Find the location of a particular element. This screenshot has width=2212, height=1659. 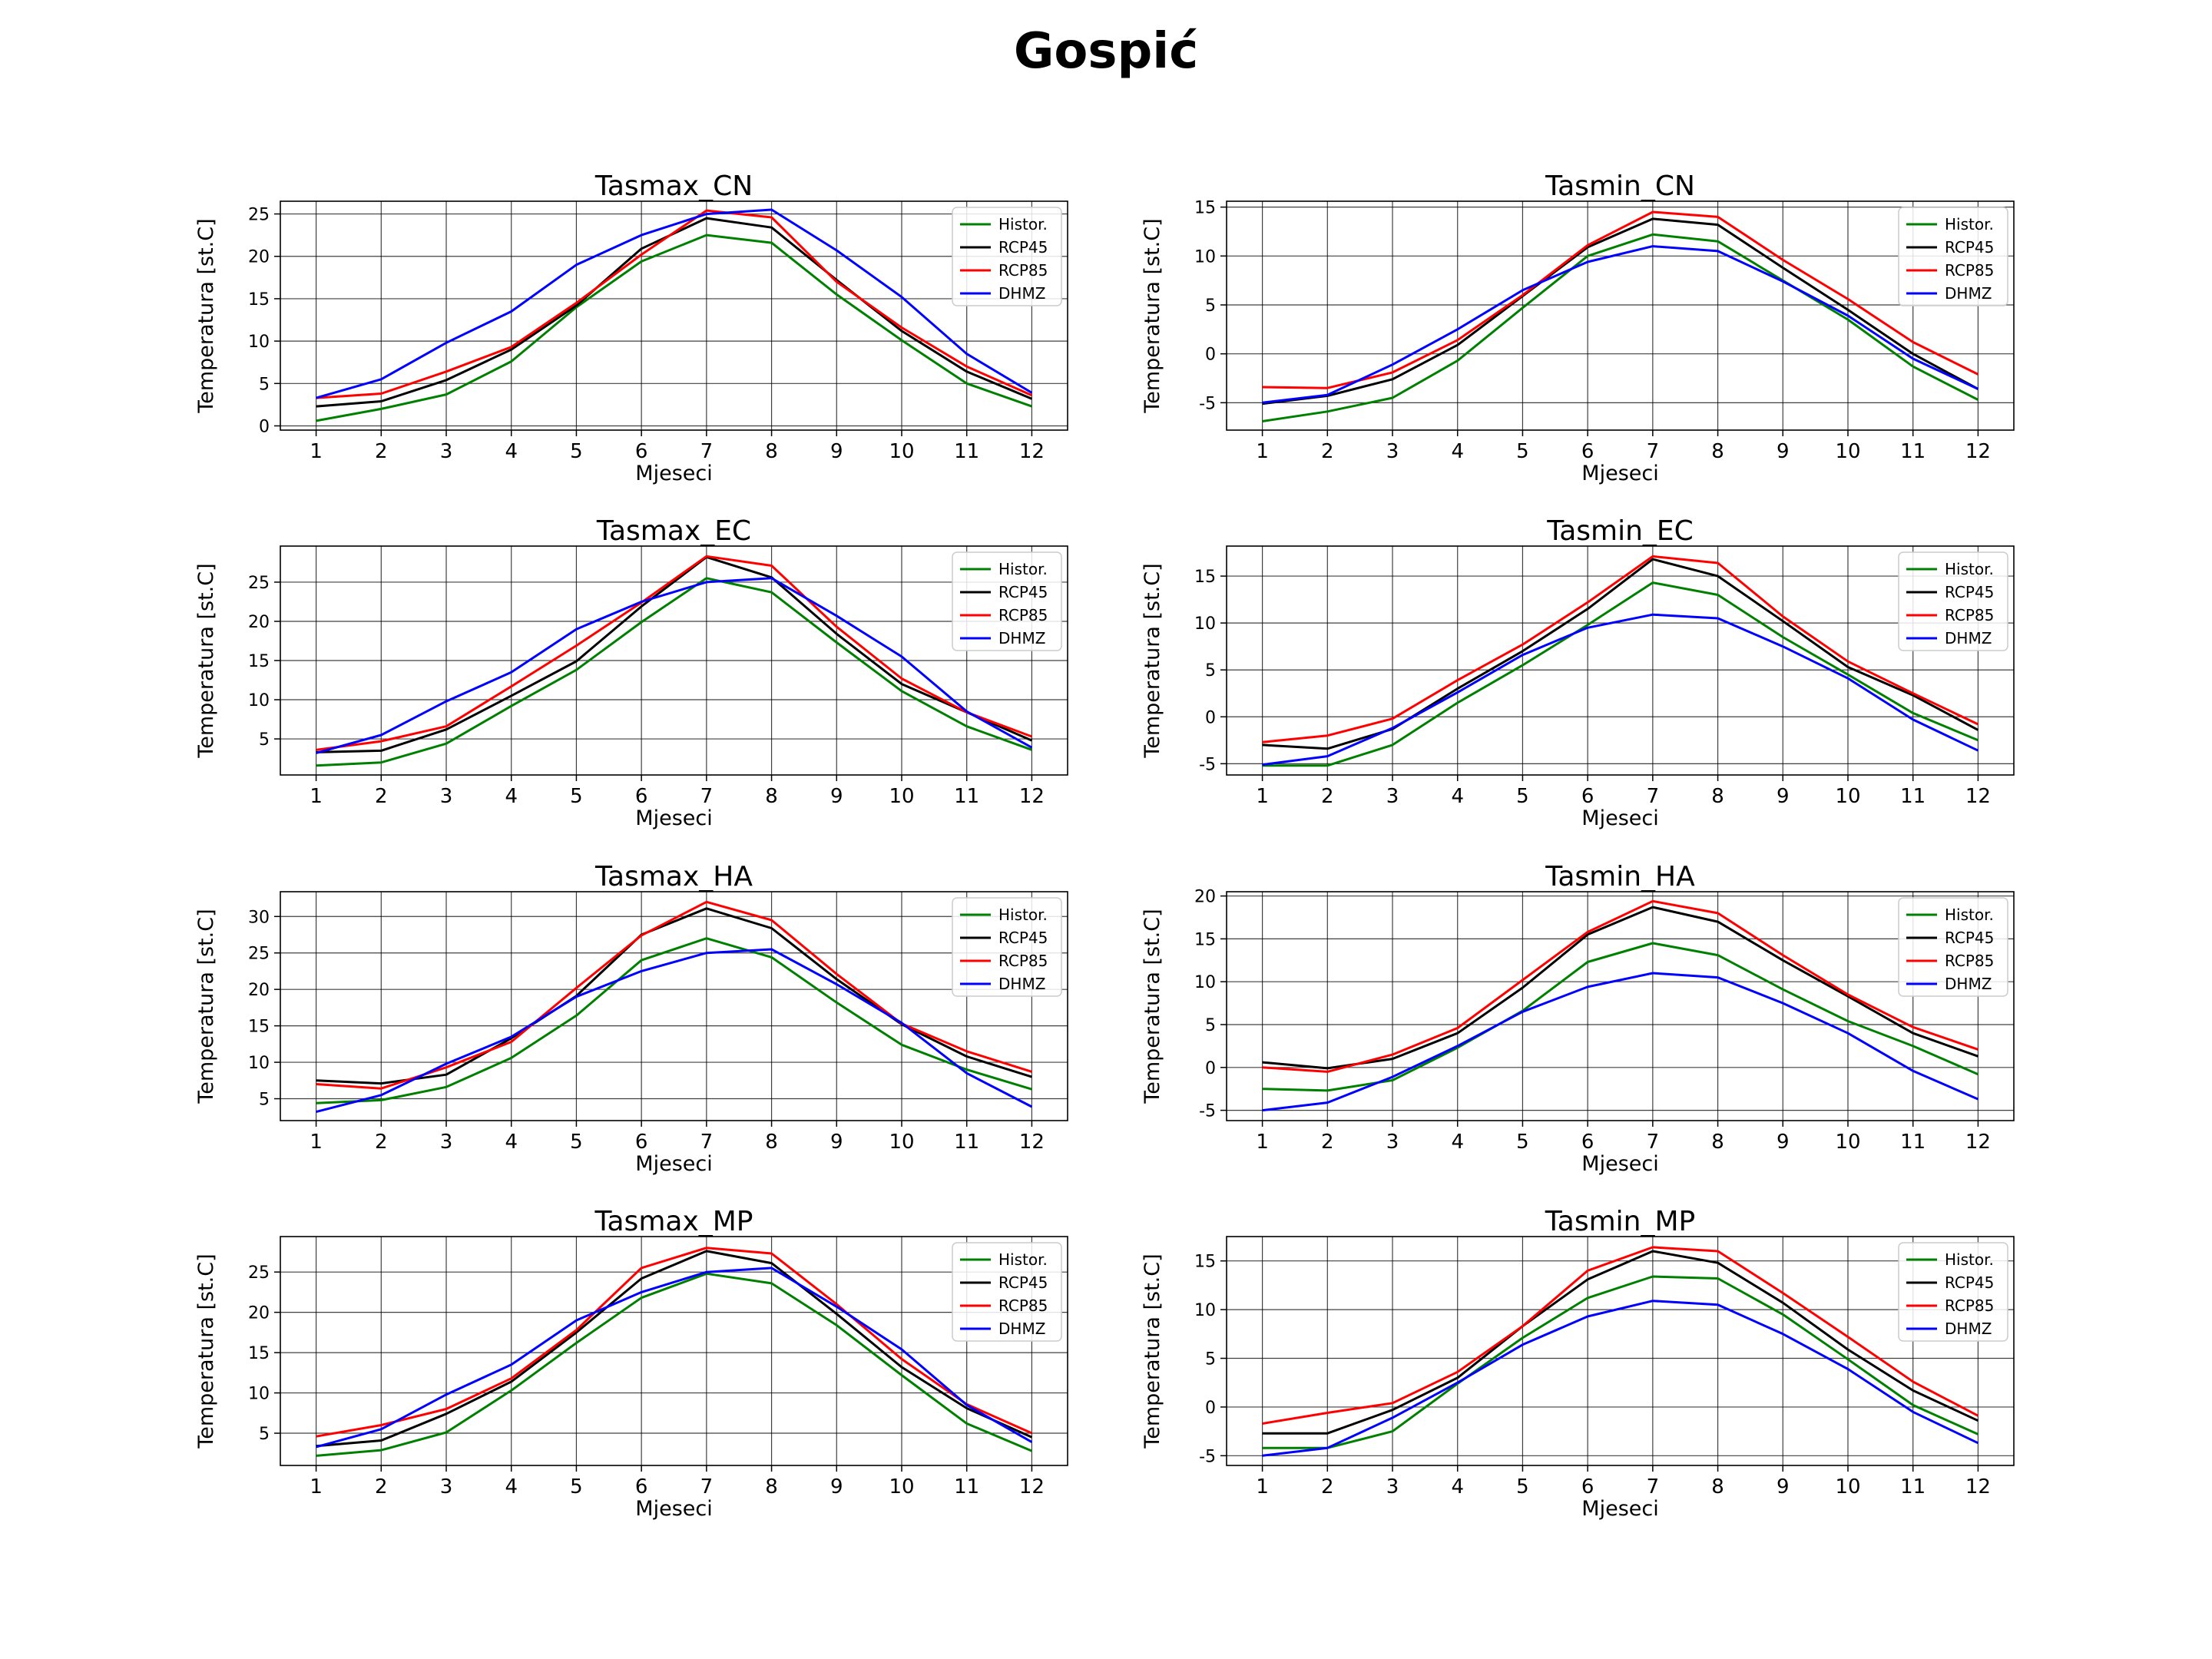

y-tick-label: 30 is located at coordinates (259, 918).